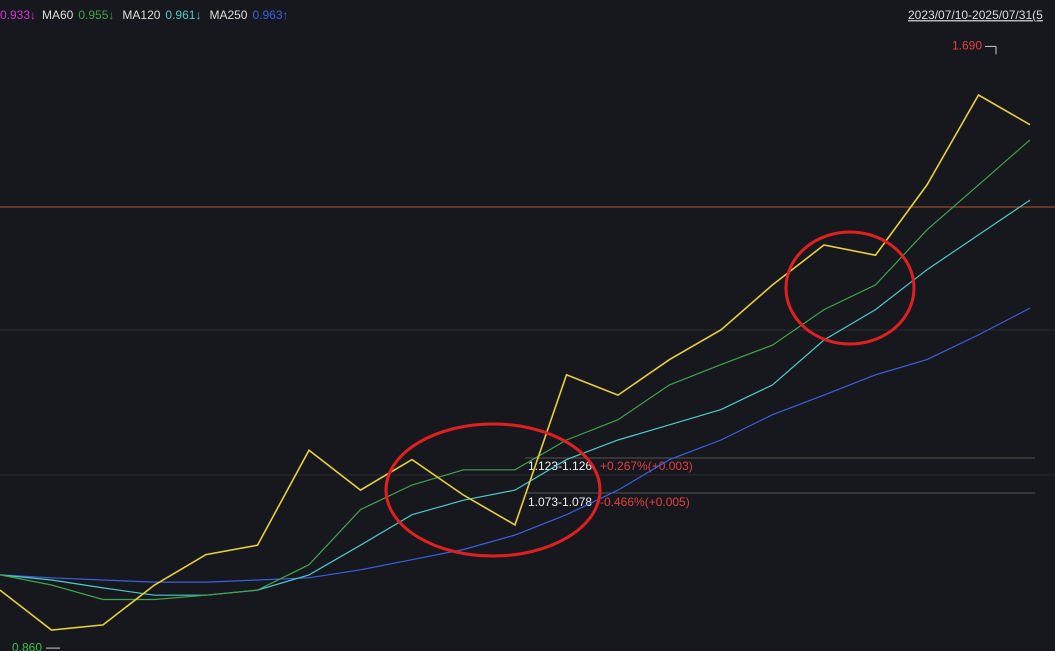 This screenshot has height=651, width=1055. What do you see at coordinates (27, 645) in the screenshot?
I see `min-label: 0.860` at bounding box center [27, 645].